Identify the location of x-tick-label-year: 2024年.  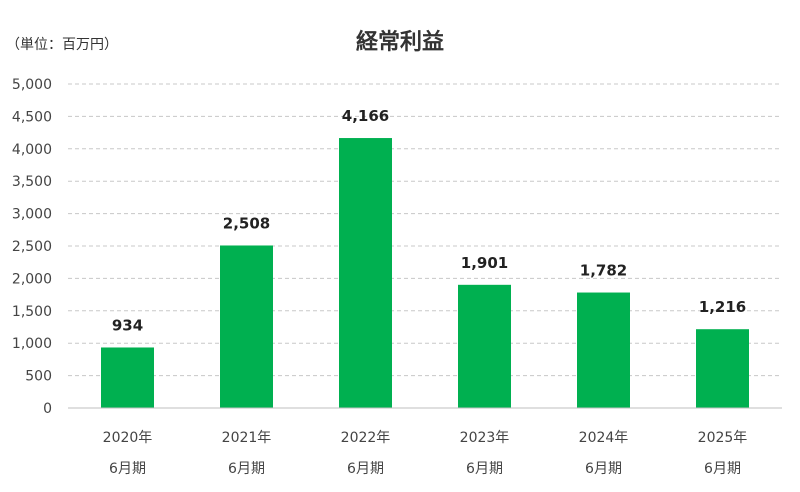
(604, 438).